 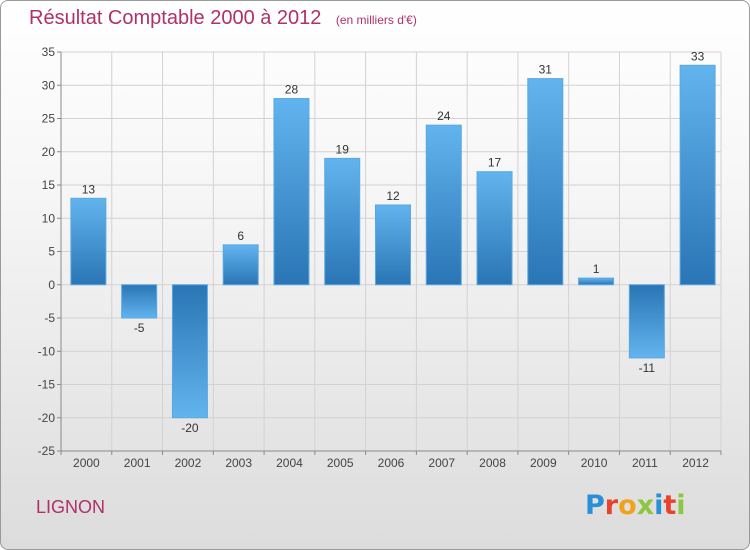 I want to click on y-tick-label: 10, so click(x=49, y=218).